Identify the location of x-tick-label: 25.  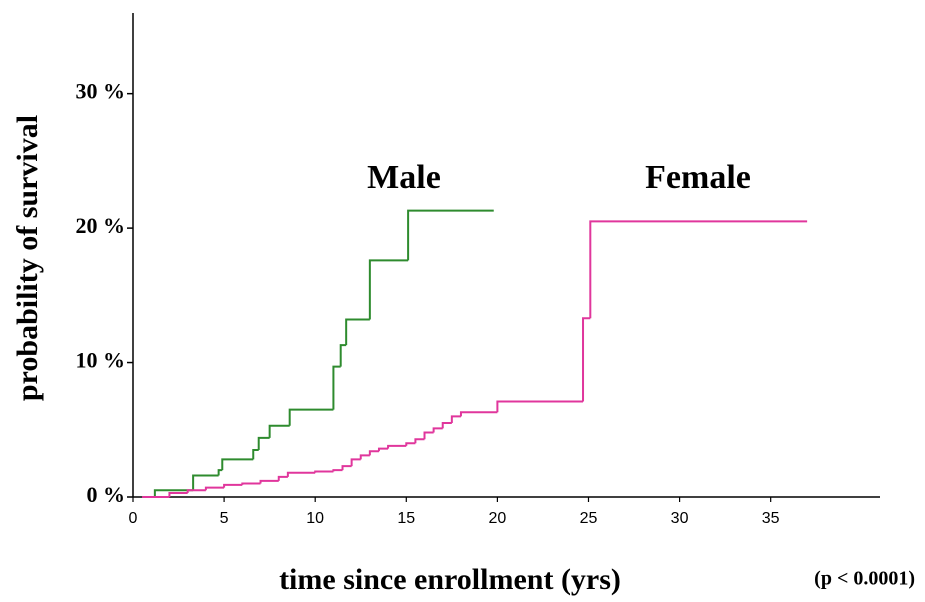
(589, 518).